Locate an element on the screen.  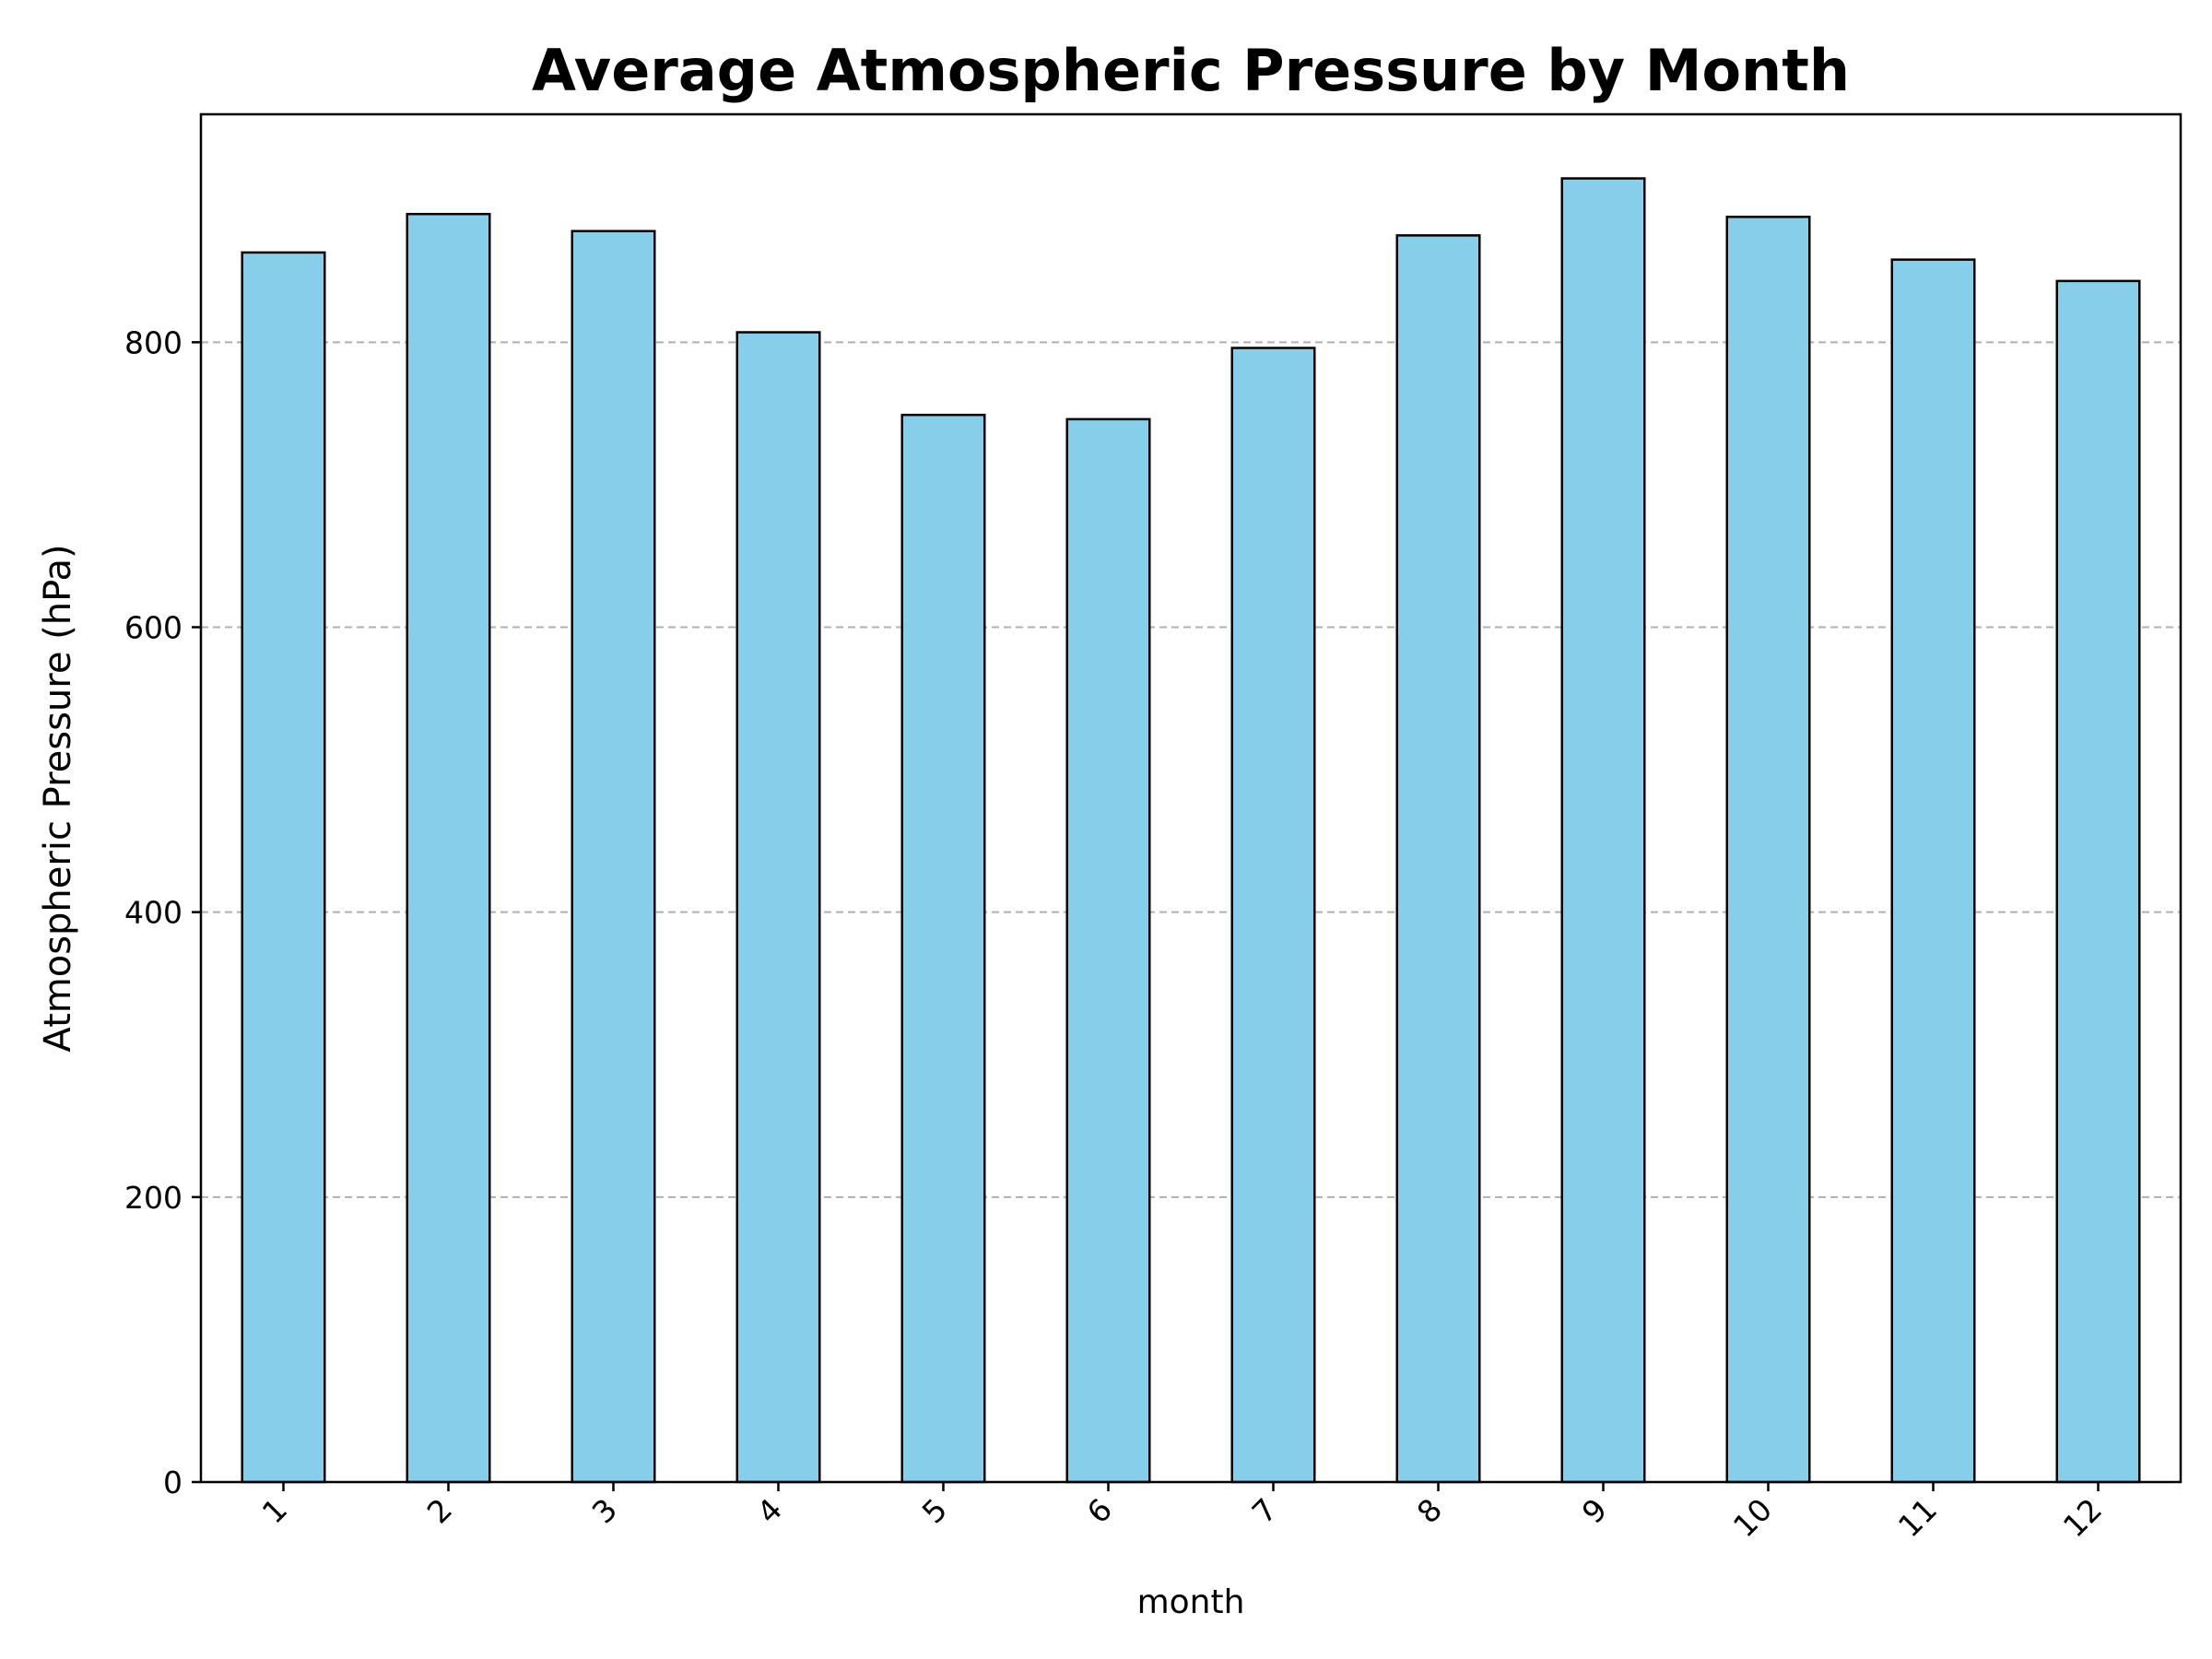
y-tick-label-800: 800 is located at coordinates (153, 342).